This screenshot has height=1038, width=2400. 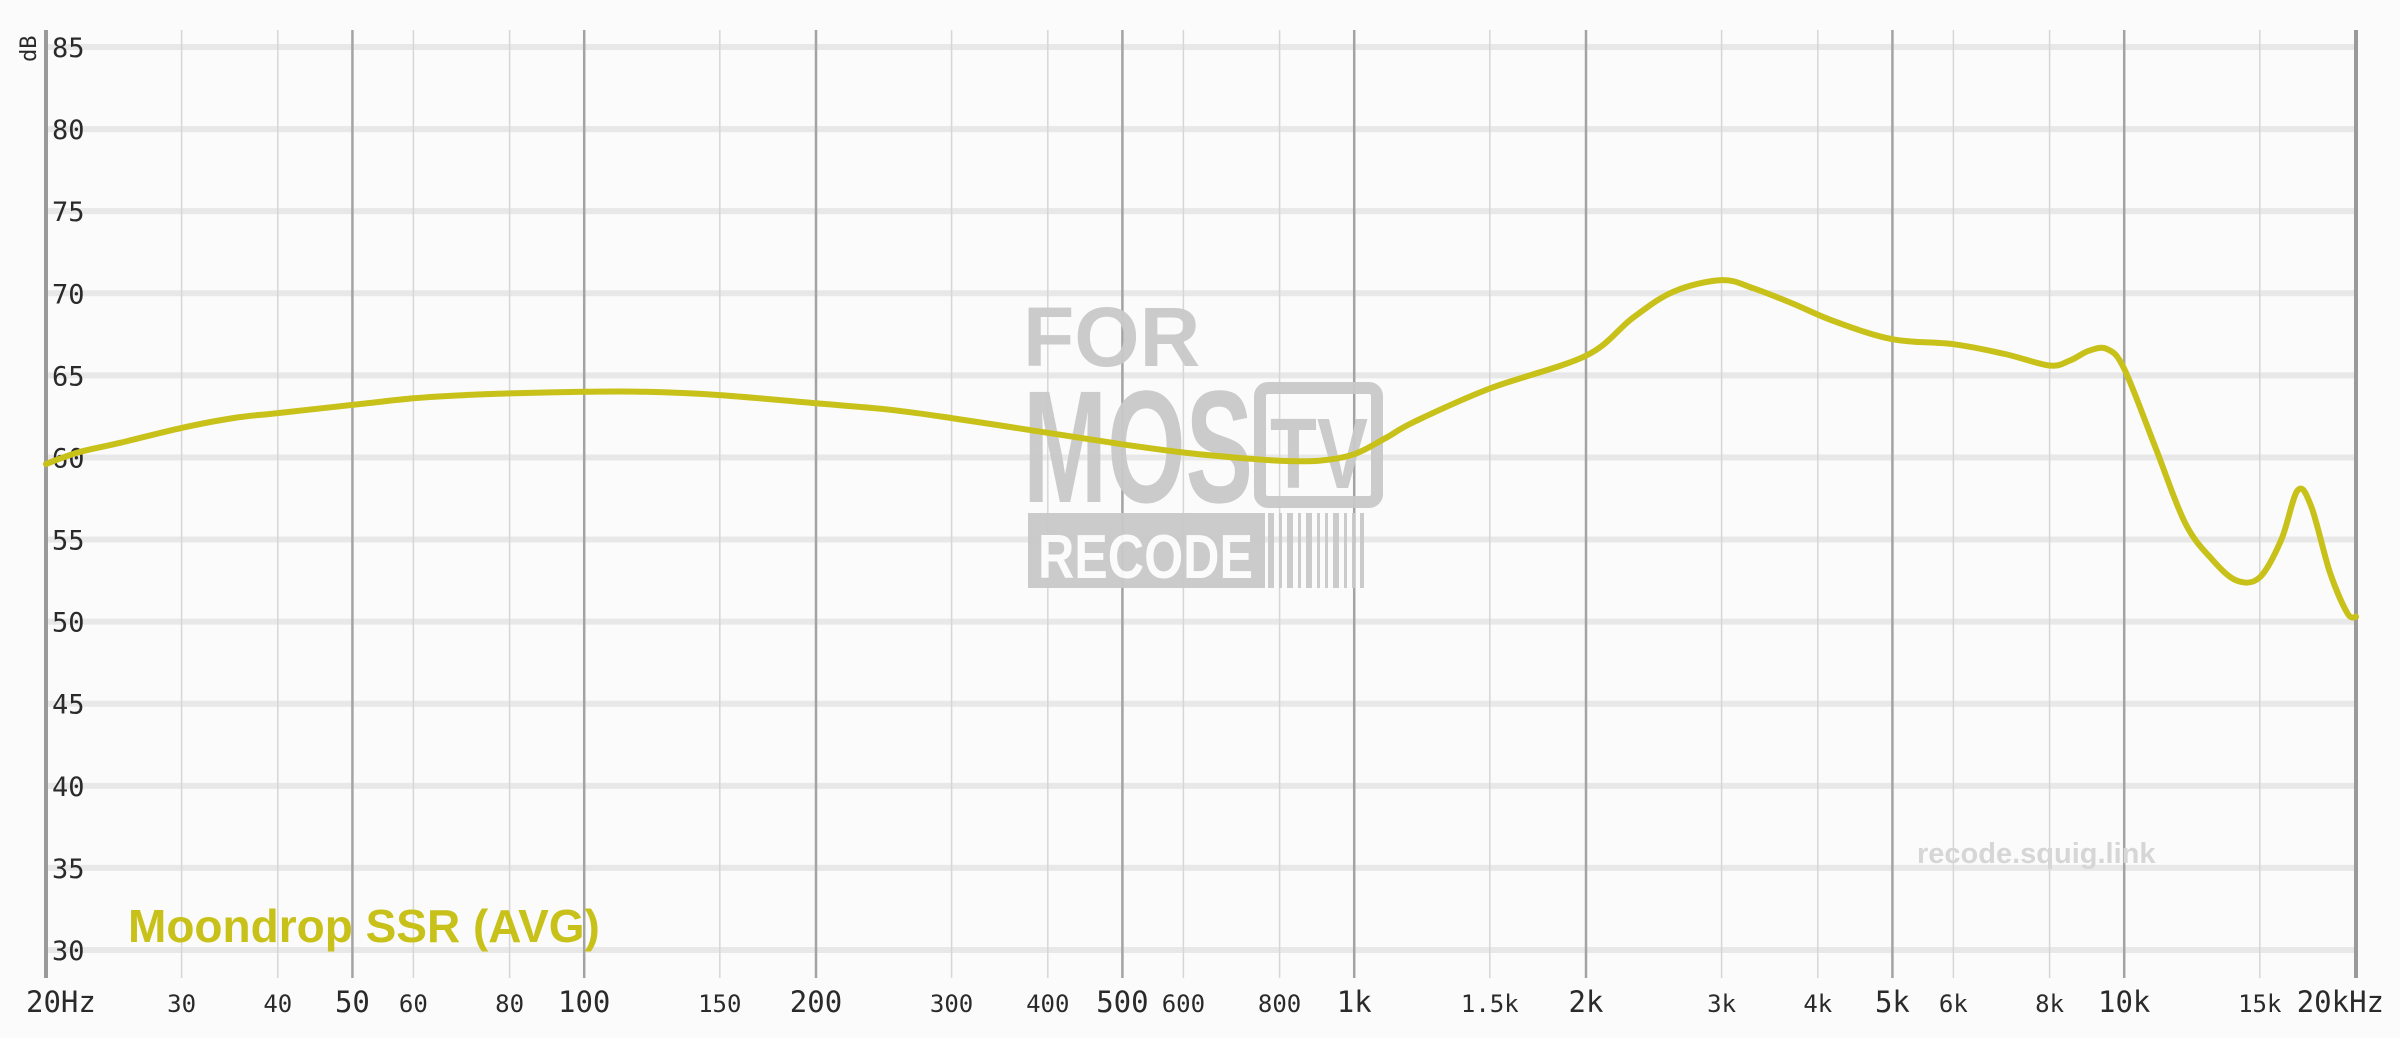 I want to click on y-tick-label: 35, so click(x=68, y=869).